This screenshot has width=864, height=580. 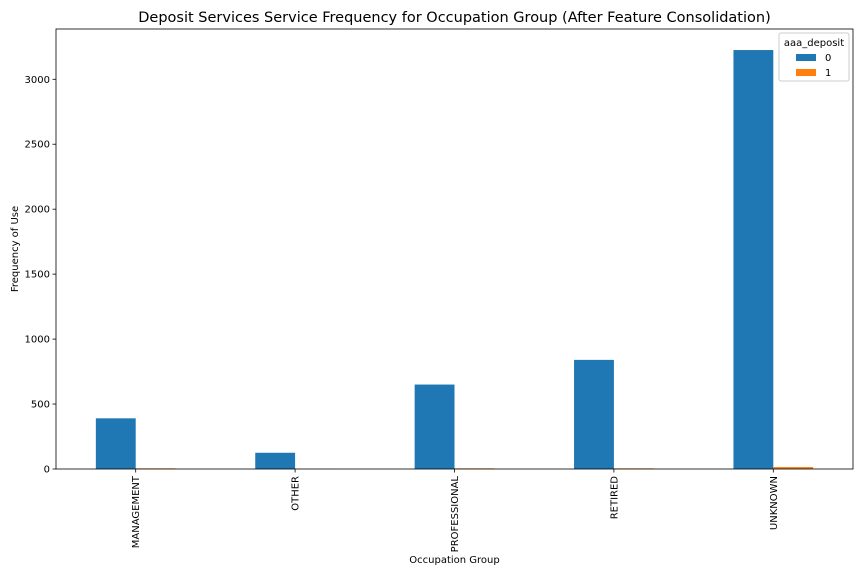 I want to click on y-tick-label: 0, so click(x=47, y=470).